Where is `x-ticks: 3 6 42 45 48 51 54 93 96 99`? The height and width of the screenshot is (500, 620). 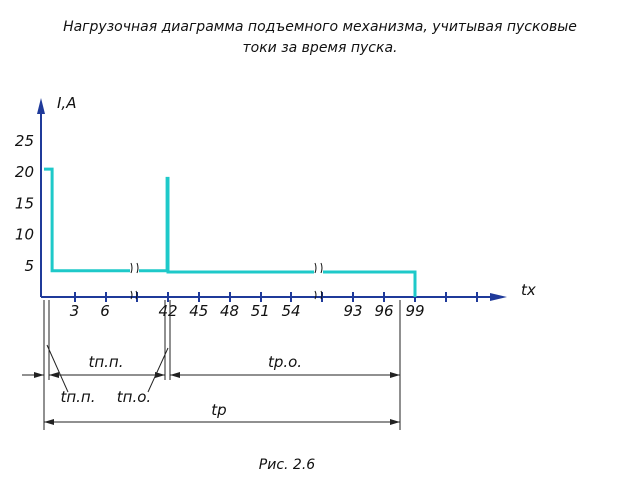
x-ticks: 3 6 42 45 48 51 54 93 96 99 is located at coordinates (274, 306).